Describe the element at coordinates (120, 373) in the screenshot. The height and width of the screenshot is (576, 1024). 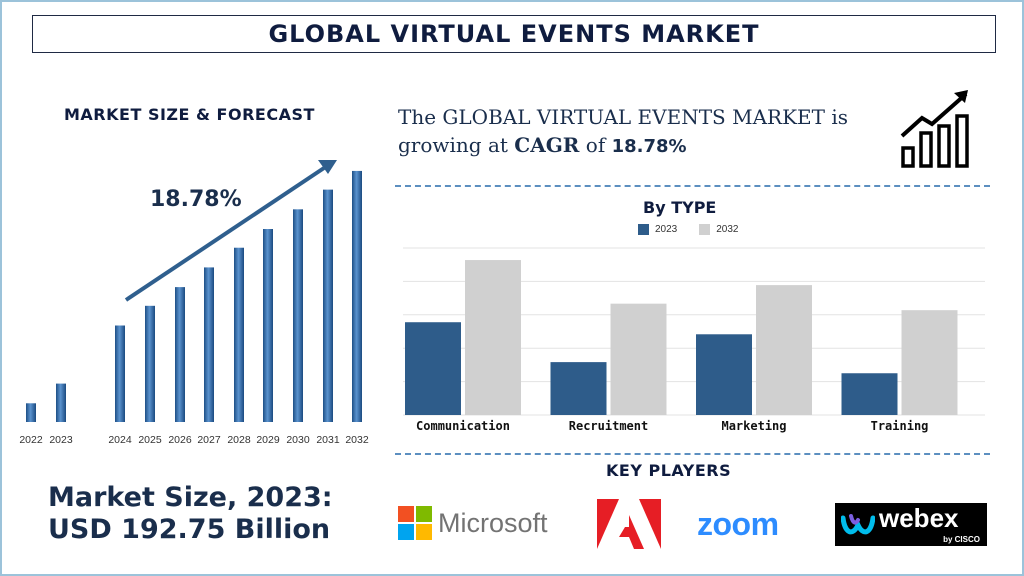
I see `forecast-bar-2024` at that location.